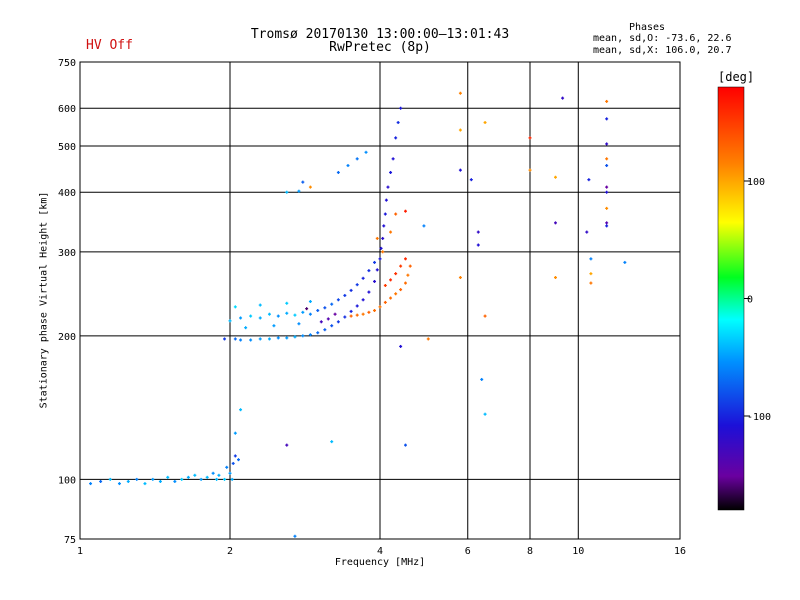 The width and height of the screenshot is (800, 600). Describe the element at coordinates (80, 551) in the screenshot. I see `x-tick-label-0: 1` at that location.